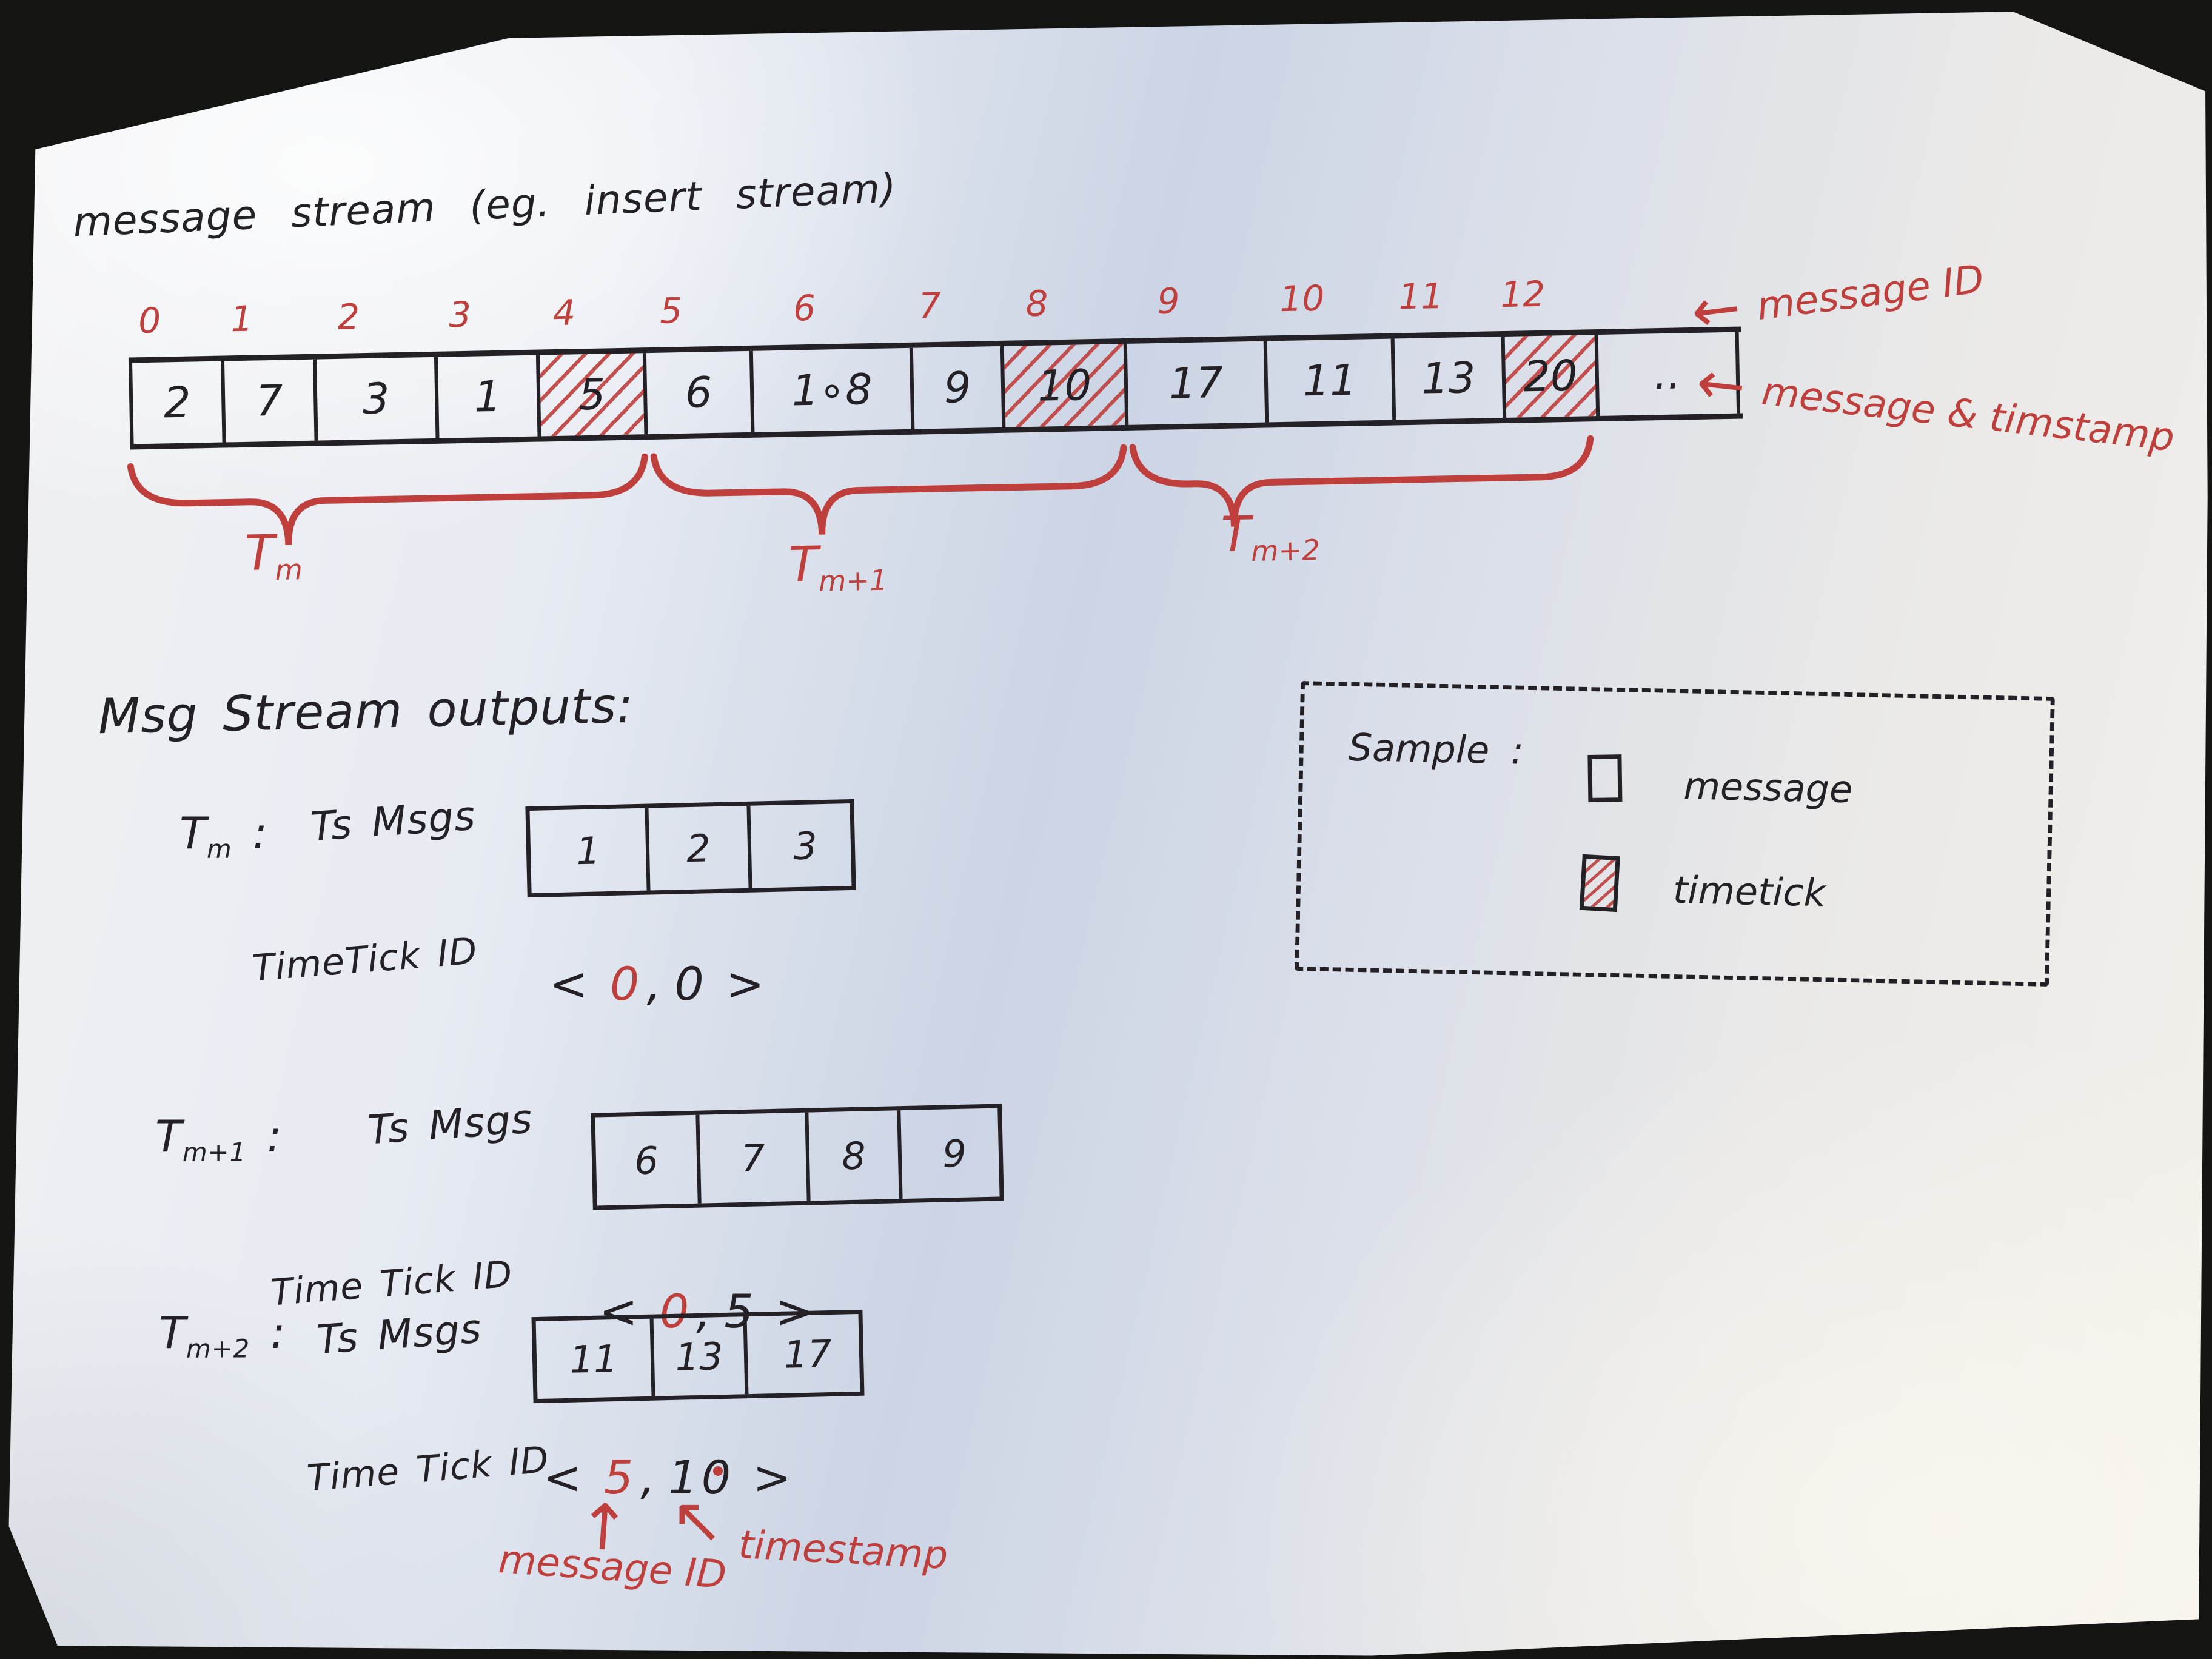  What do you see at coordinates (697, 848) in the screenshot?
I see `output-cell: 2` at bounding box center [697, 848].